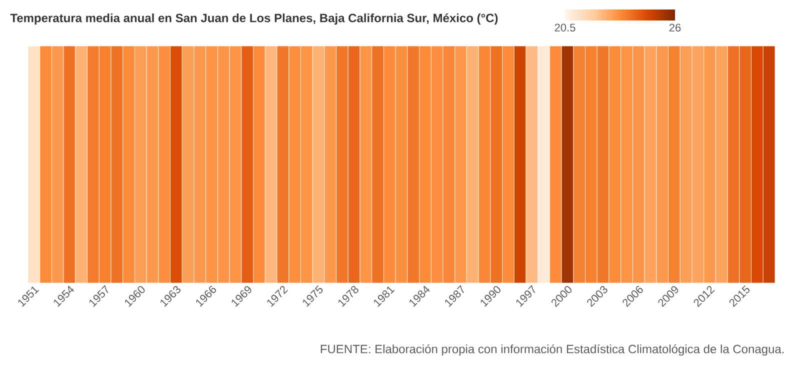 Image resolution: width=796 pixels, height=368 pixels. I want to click on chart-title: Temperatura media anual en San Juan de Los Planes, Baja California Sur, México (°C), so click(254, 19).